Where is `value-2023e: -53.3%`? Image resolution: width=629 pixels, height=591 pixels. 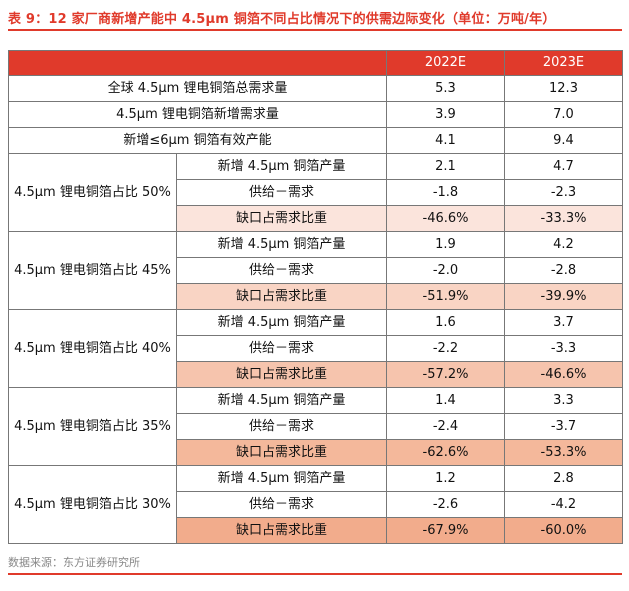 value-2023e: -53.3% is located at coordinates (563, 452).